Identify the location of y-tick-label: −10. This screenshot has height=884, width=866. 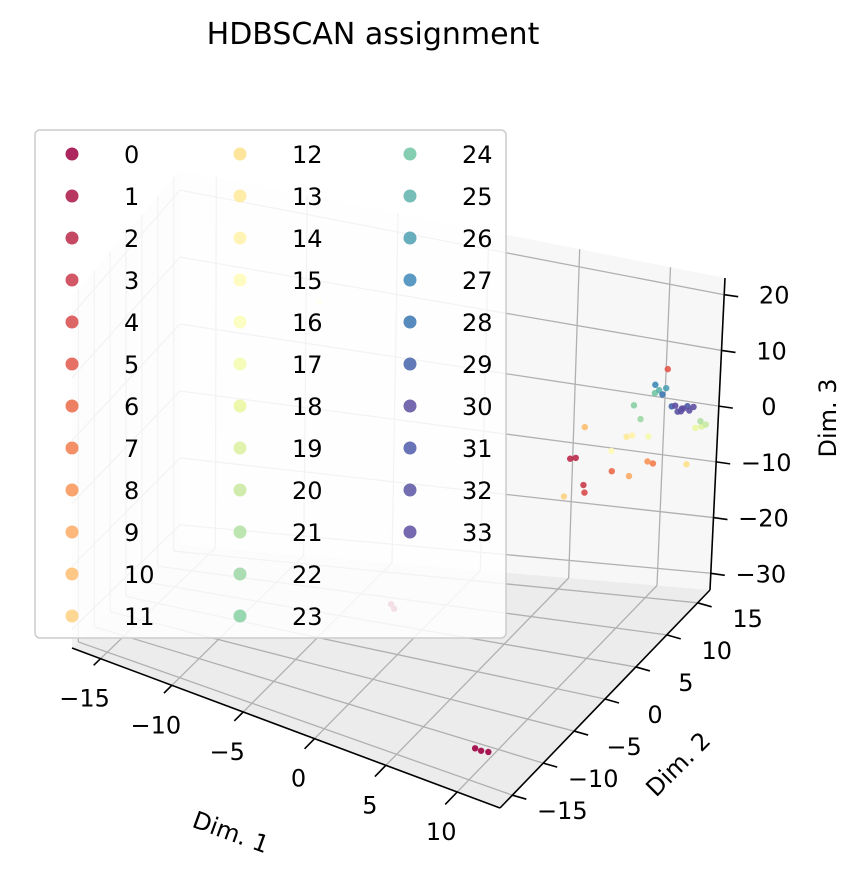
(593, 779).